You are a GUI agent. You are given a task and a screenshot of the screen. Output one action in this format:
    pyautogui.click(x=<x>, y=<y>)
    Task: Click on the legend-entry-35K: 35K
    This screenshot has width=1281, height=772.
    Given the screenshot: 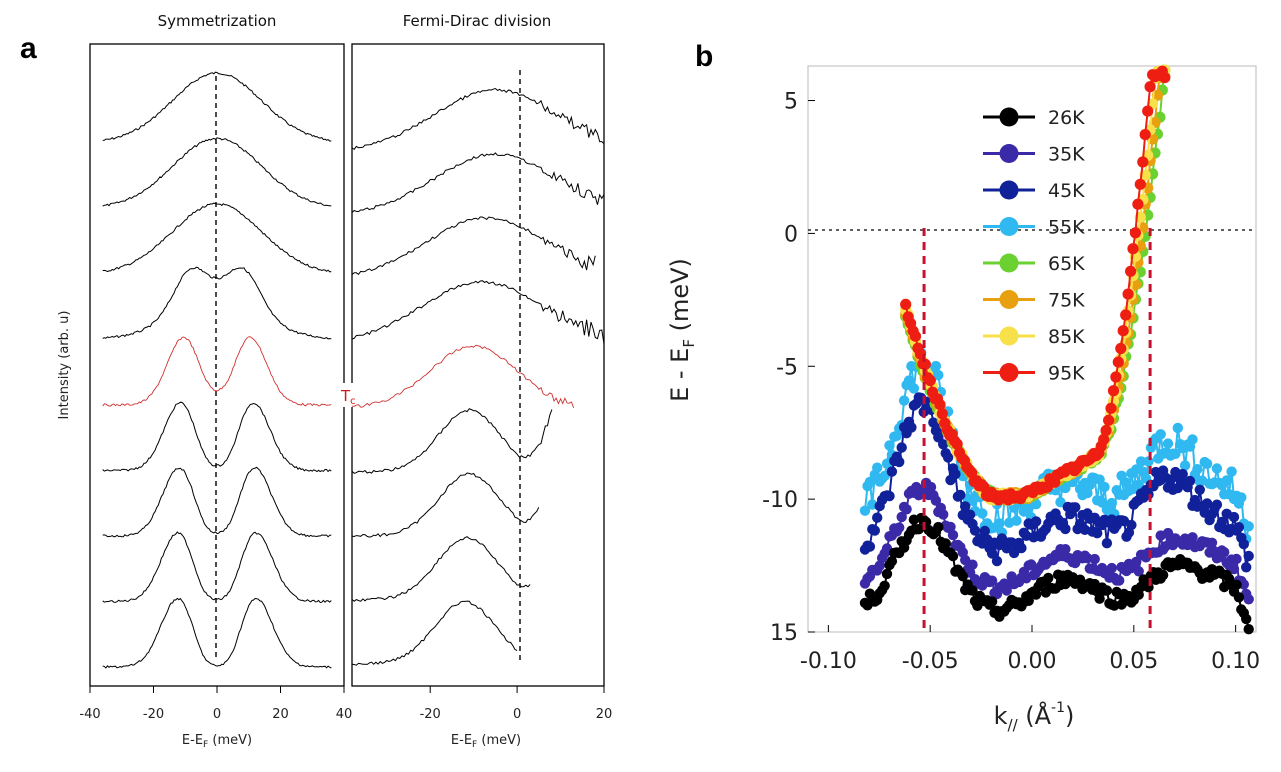 What is the action you would take?
    pyautogui.click(x=1034, y=155)
    